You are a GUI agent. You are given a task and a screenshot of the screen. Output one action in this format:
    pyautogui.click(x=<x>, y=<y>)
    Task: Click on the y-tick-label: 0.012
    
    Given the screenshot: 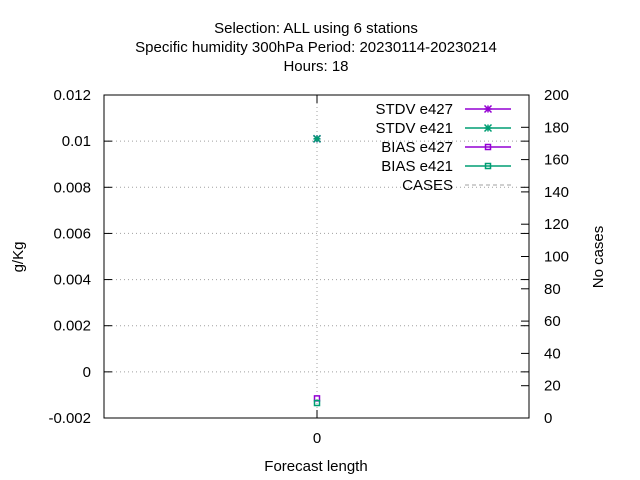 What is the action you would take?
    pyautogui.click(x=72, y=95)
    